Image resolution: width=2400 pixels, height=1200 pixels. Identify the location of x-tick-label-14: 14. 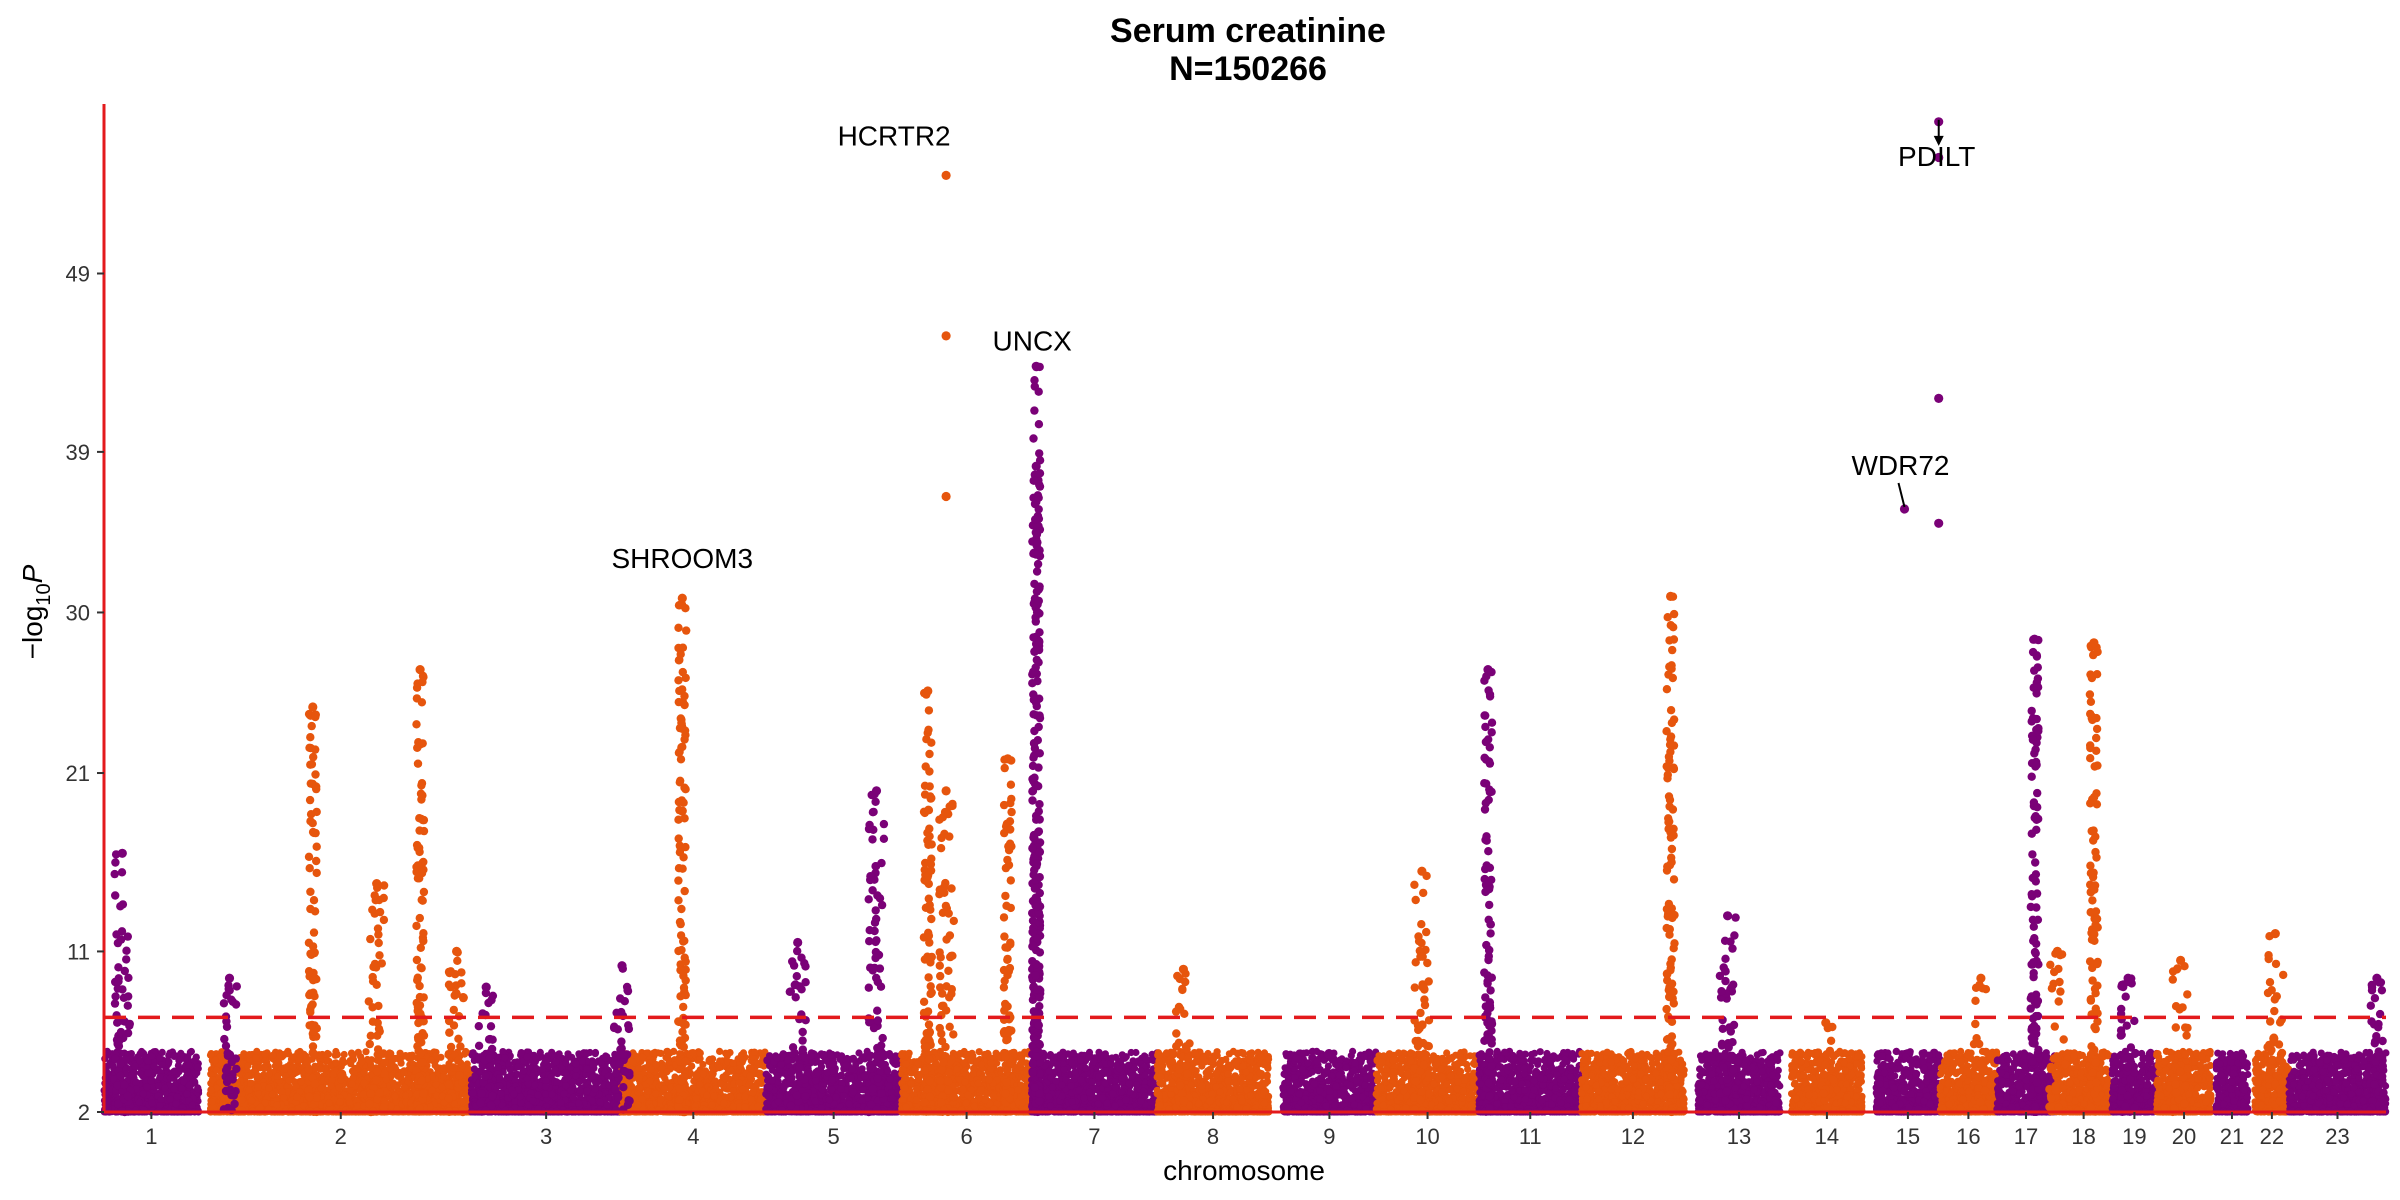
(1827, 1136).